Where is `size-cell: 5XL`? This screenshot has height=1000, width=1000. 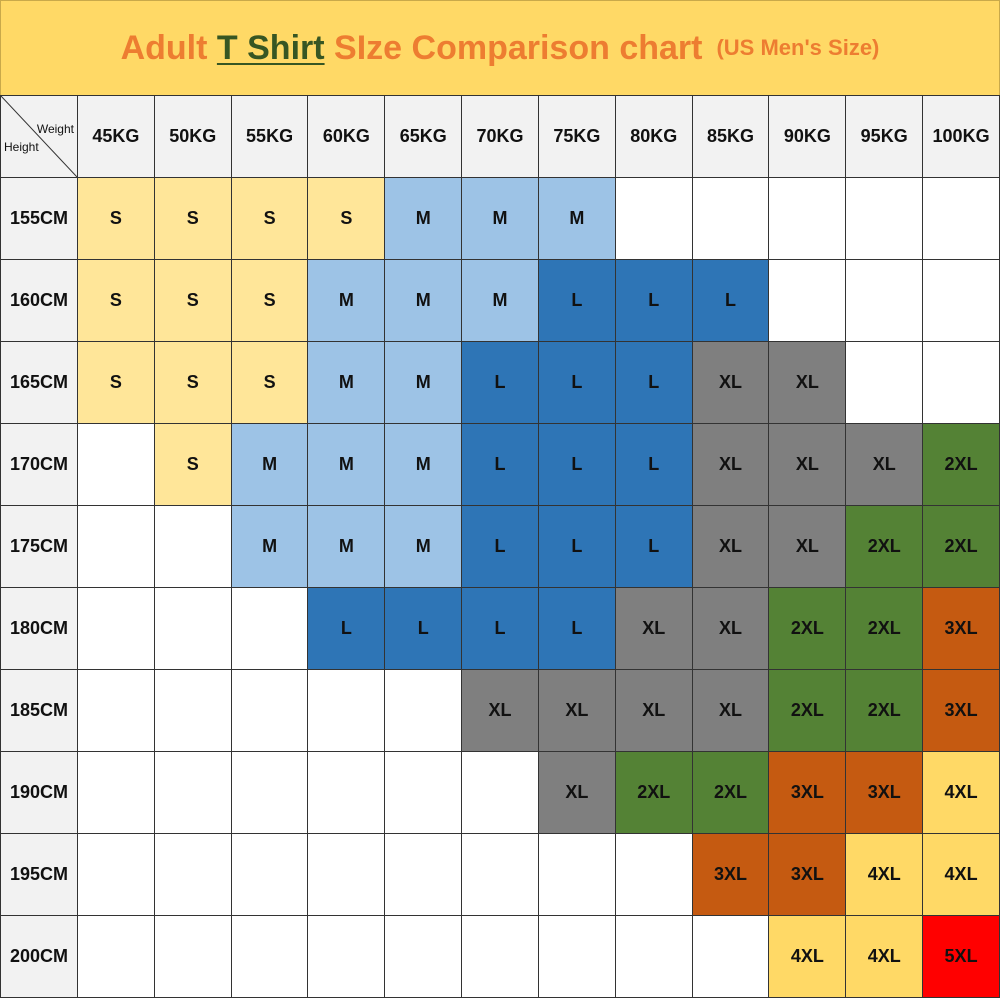
size-cell: 5XL is located at coordinates (961, 956).